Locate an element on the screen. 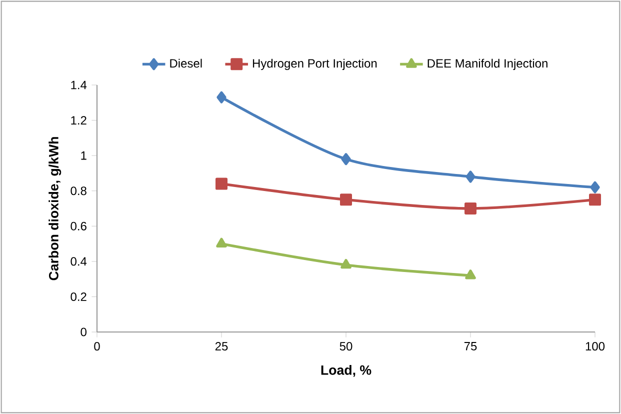  y-tick-label: 1.4 is located at coordinates (79, 85).